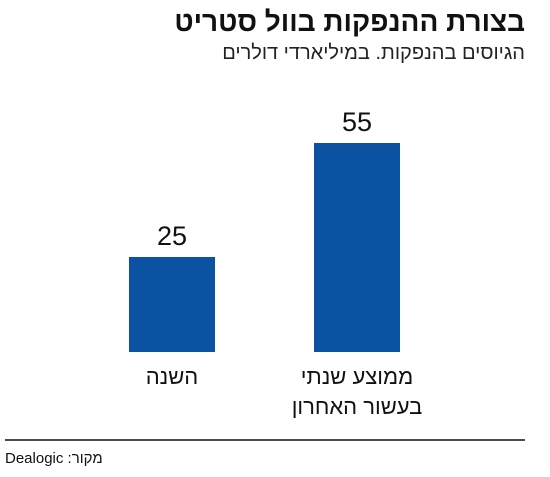  I want to click on chart-subtitle: הגיוסים בהנפקות. במיליארדי דולרים, so click(373, 53).